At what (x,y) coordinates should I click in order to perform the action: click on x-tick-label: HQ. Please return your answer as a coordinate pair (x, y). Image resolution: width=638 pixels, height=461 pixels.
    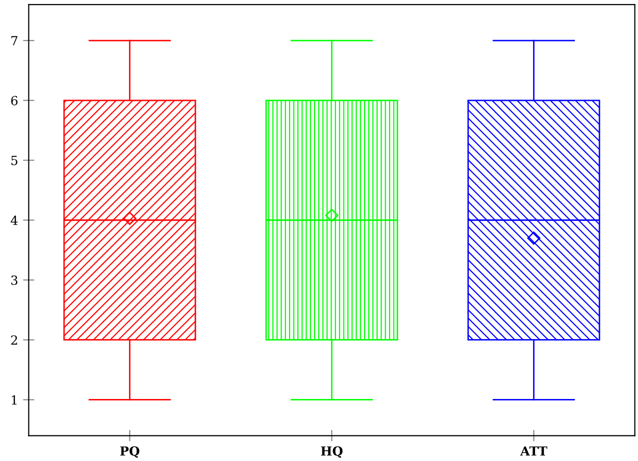
    Looking at the image, I should click on (331, 452).